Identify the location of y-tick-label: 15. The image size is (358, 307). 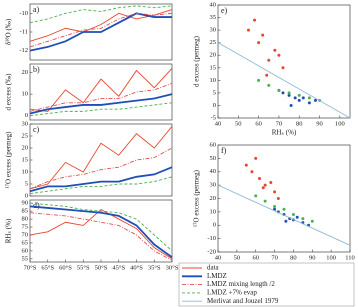
(25, 159).